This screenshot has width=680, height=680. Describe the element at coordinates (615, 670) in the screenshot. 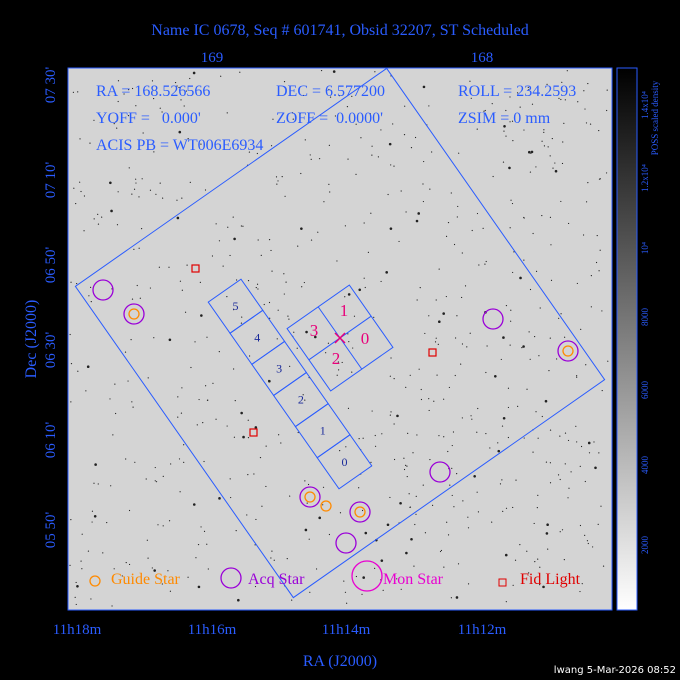

I see `footer: lwang 5-Mar-2026 08:52` at that location.